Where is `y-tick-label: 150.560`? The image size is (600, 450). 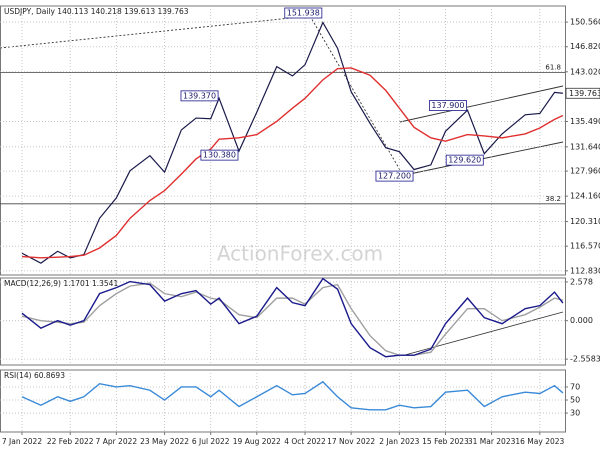 y-tick-label: 150.560 is located at coordinates (585, 22).